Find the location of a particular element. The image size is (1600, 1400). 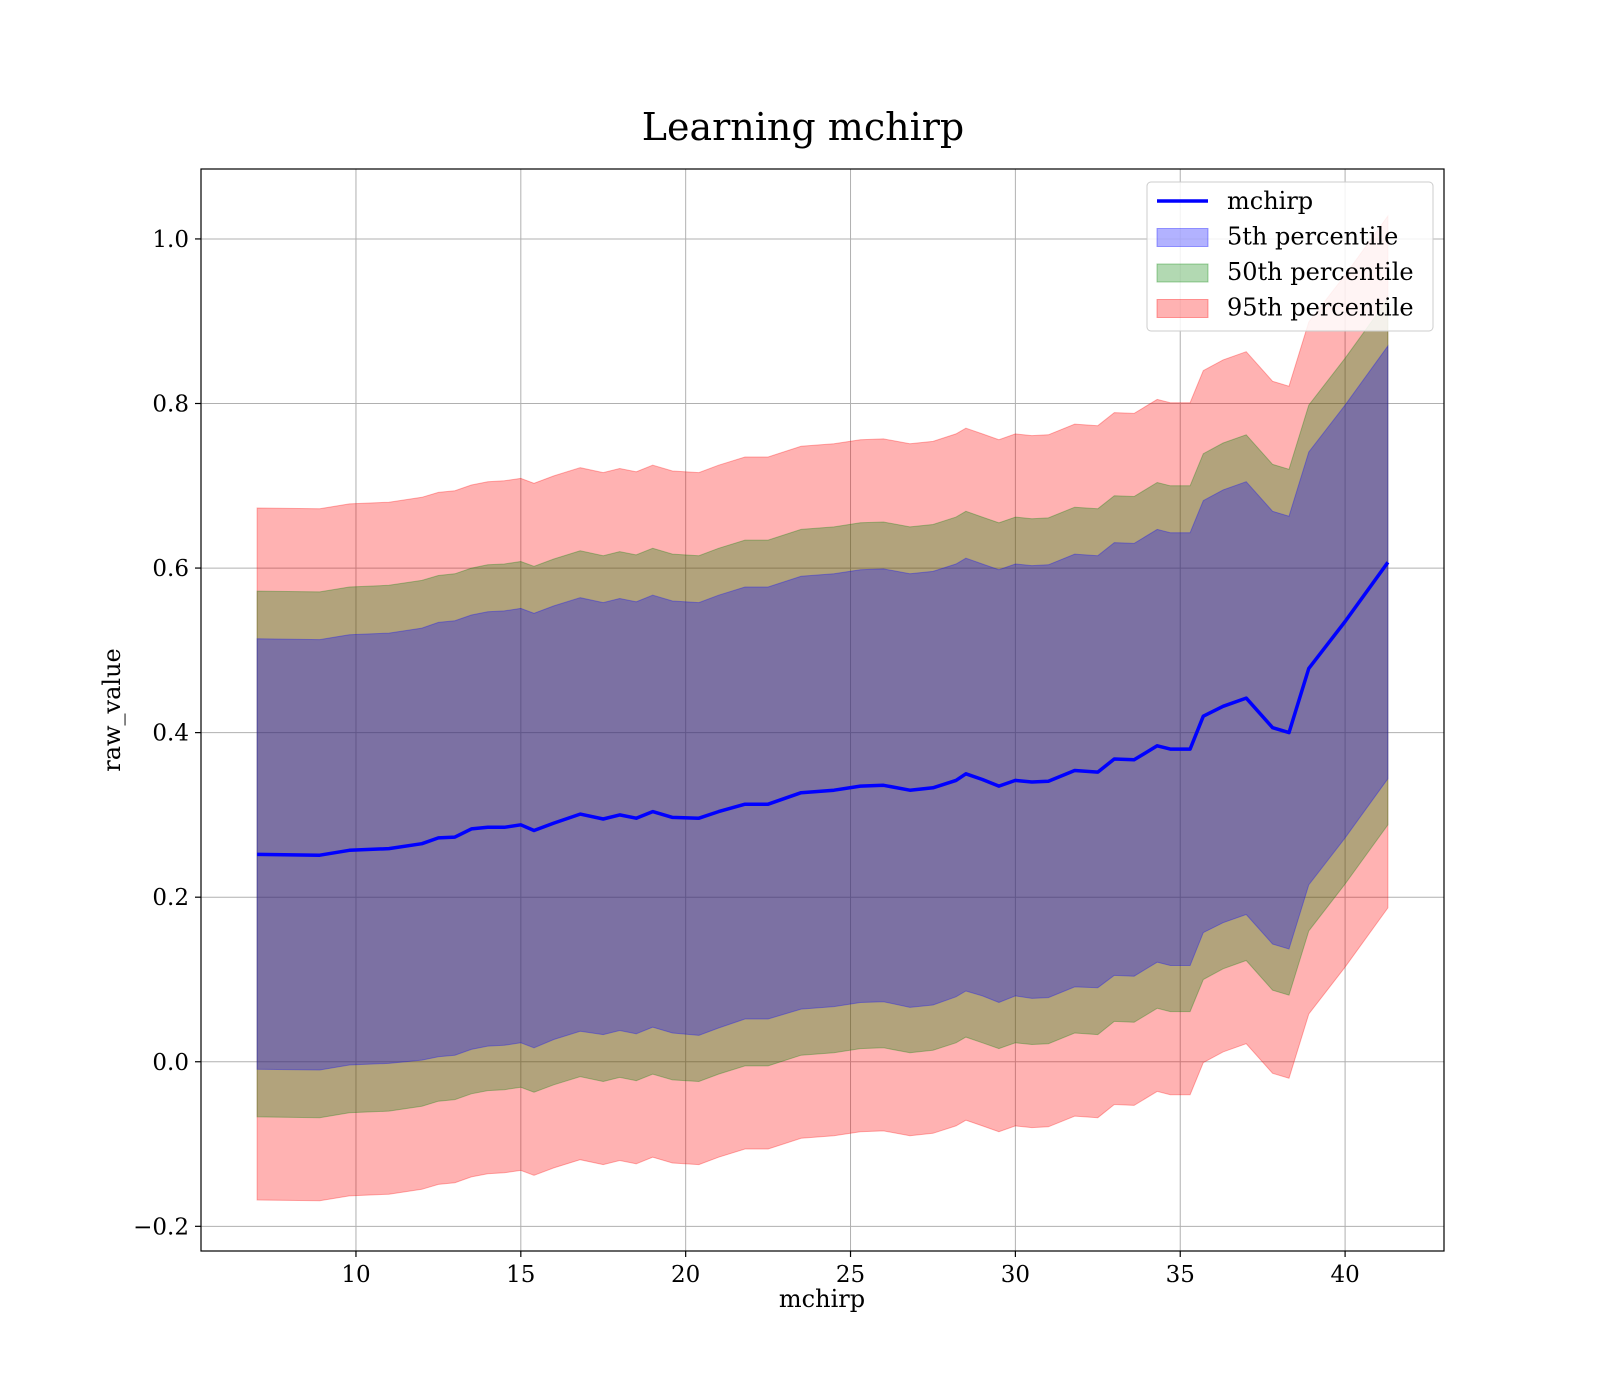

x-tick-label: 40 is located at coordinates (1344, 1275).